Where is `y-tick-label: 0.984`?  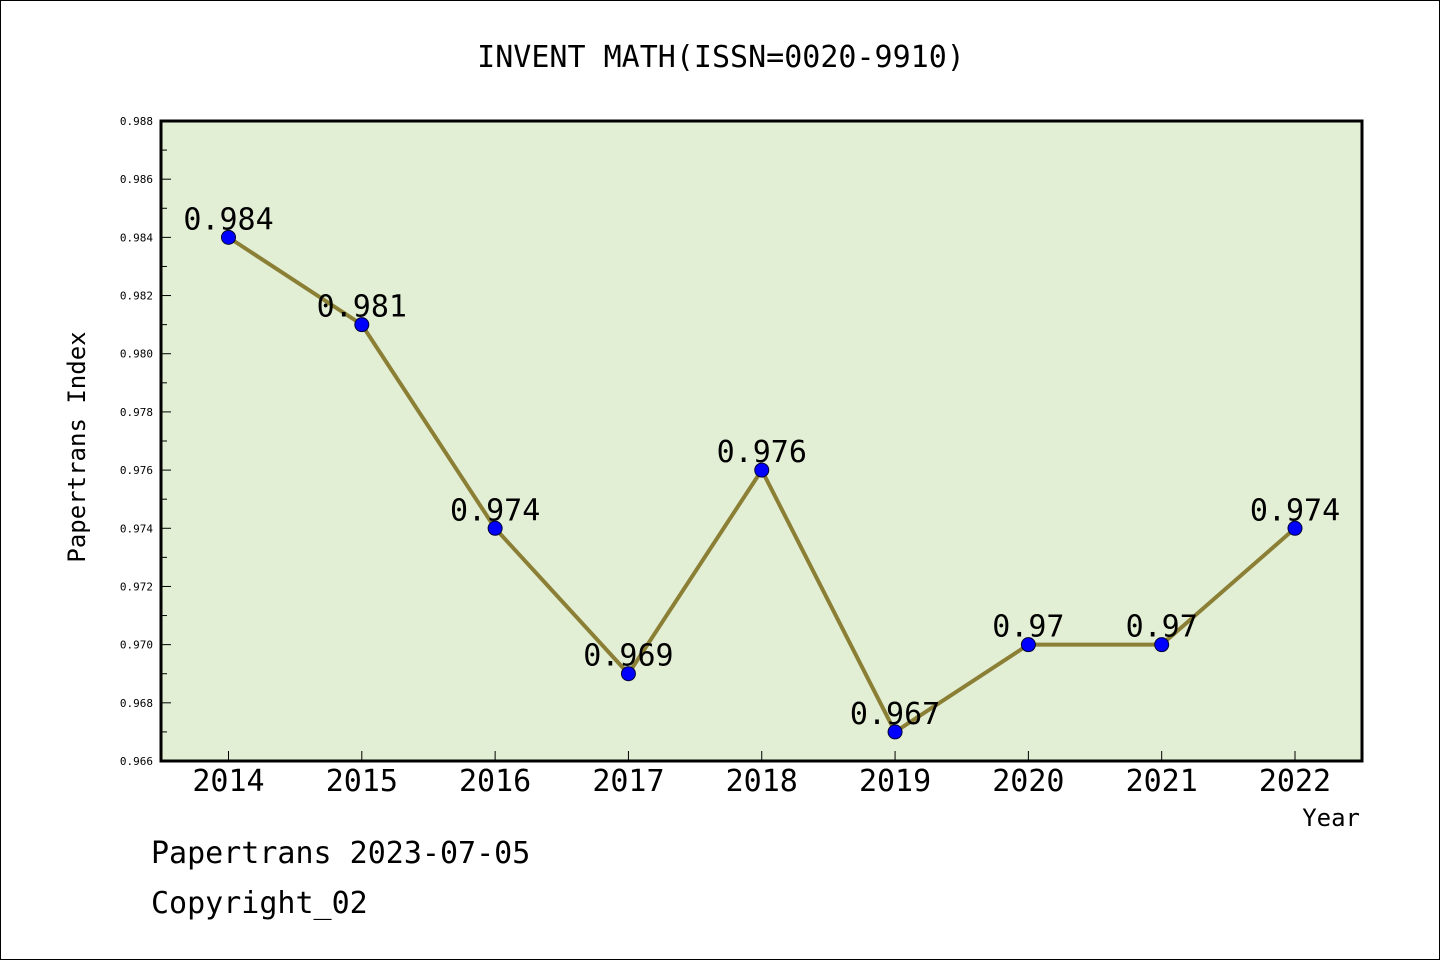 y-tick-label: 0.984 is located at coordinates (136, 237).